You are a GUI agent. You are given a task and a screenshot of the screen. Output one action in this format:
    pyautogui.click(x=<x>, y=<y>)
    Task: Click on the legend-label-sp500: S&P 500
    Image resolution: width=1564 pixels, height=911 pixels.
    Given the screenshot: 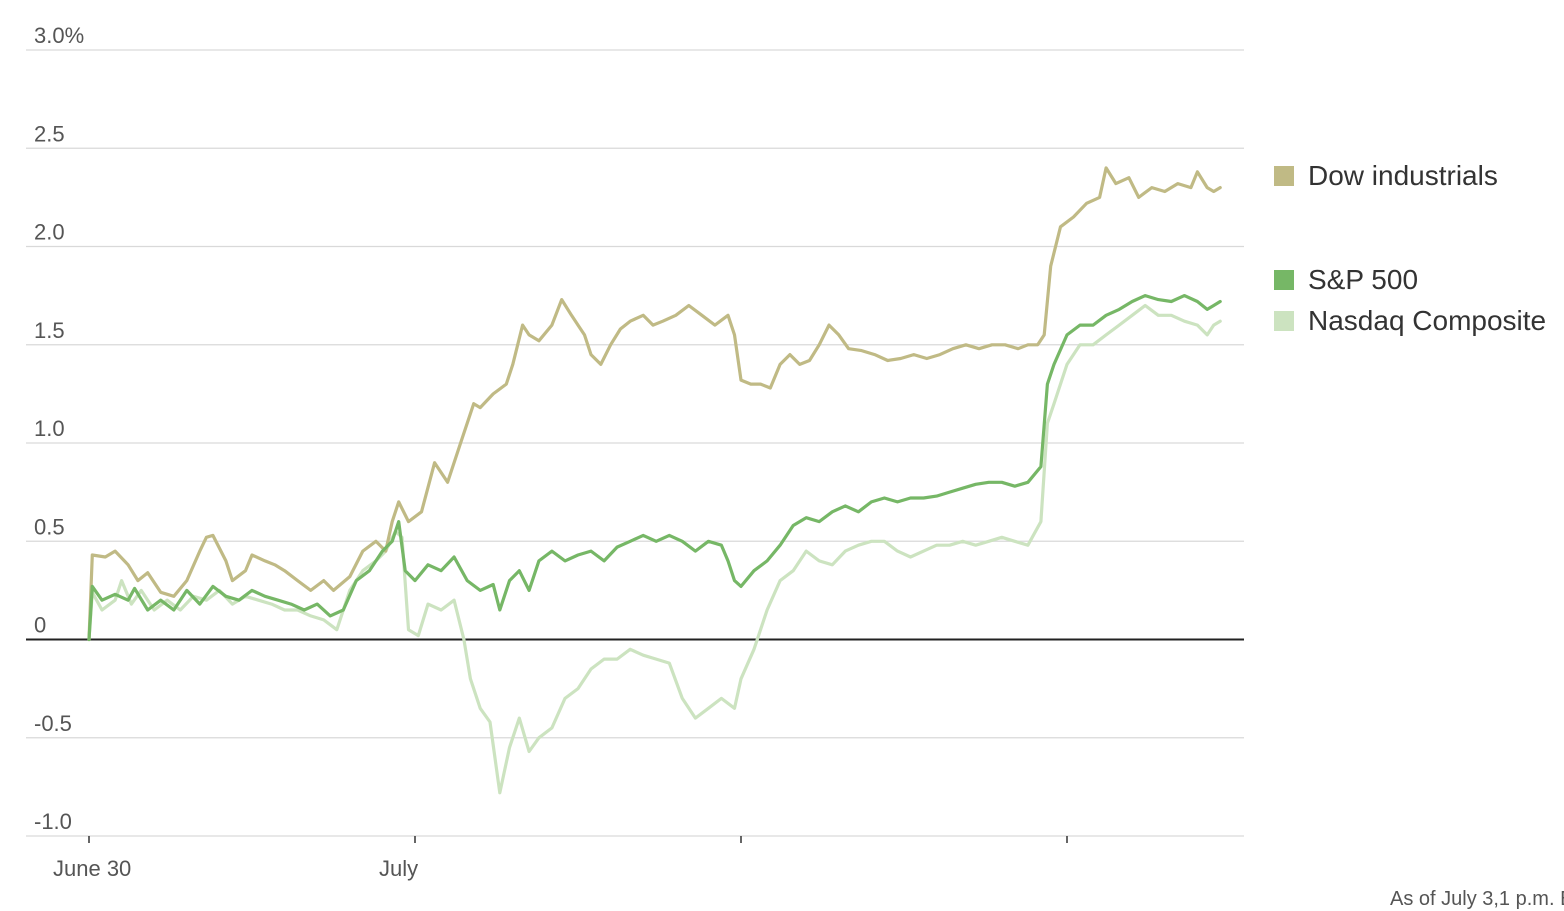 What is the action you would take?
    pyautogui.click(x=1363, y=279)
    